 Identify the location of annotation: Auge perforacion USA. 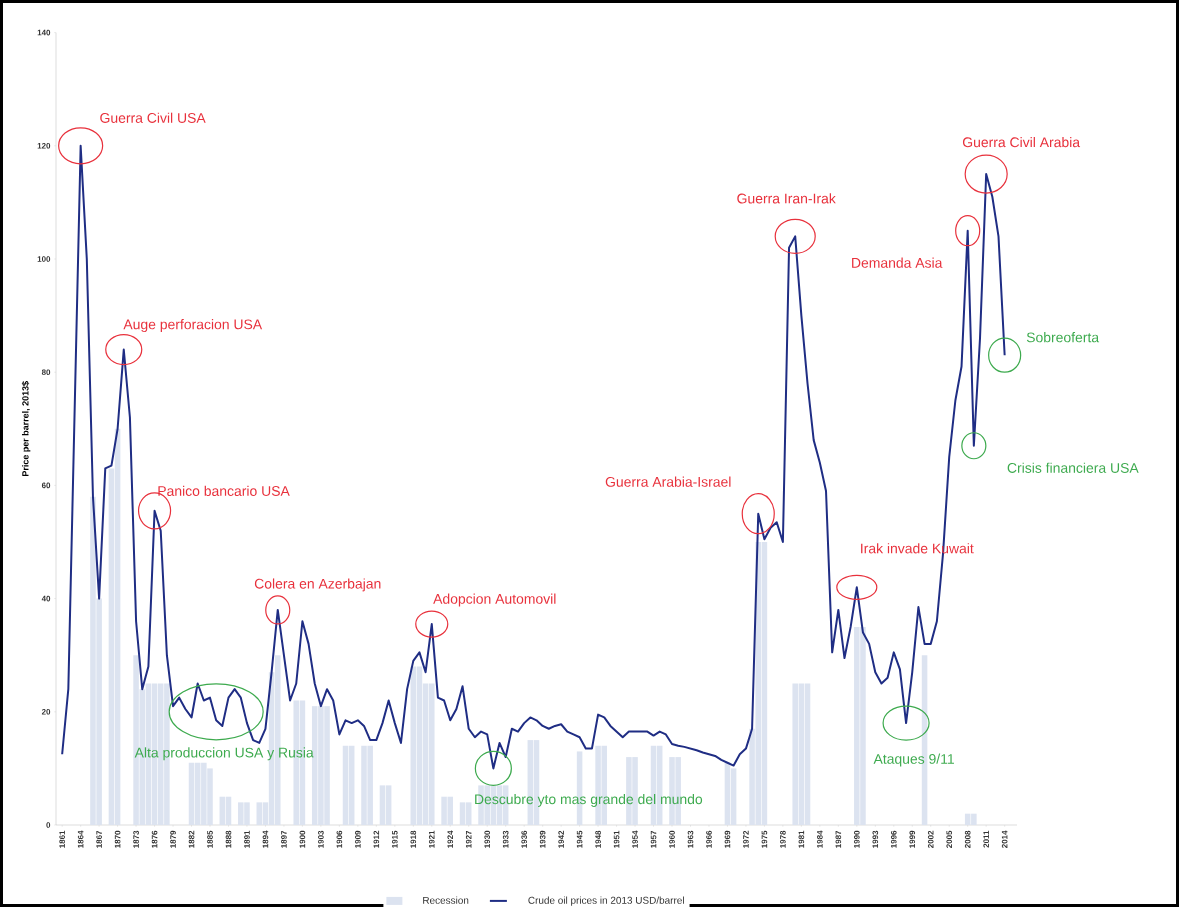
(193, 326).